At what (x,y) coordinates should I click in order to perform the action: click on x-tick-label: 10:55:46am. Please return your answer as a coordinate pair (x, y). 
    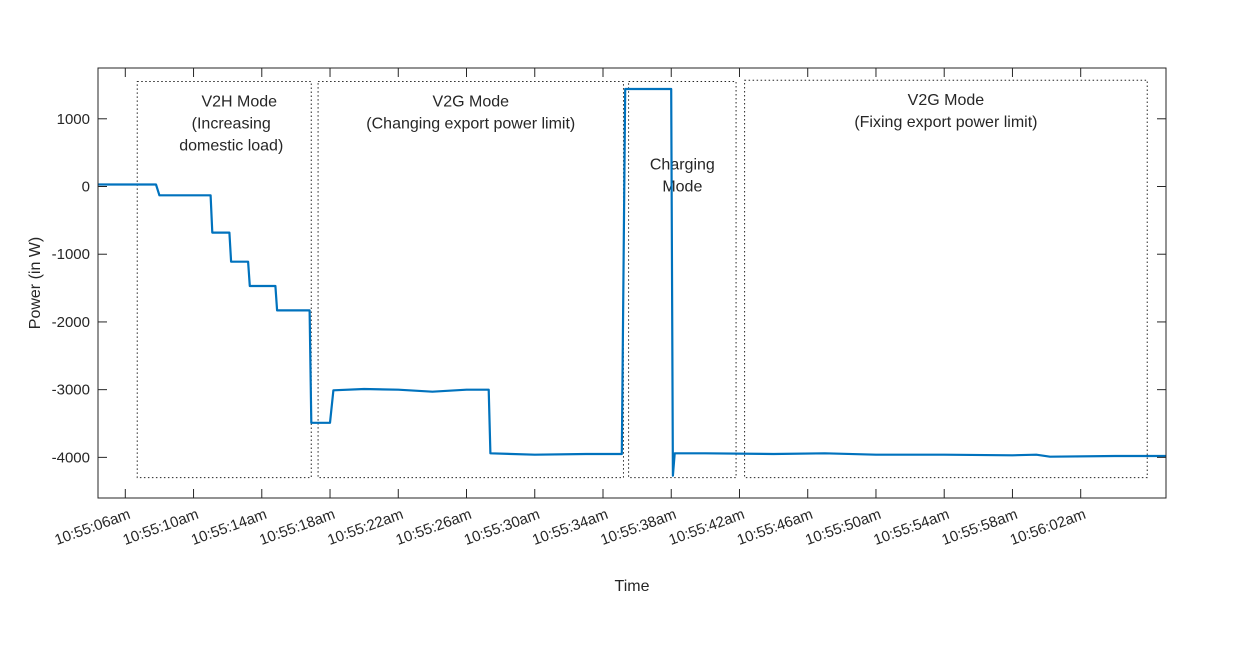
    Looking at the image, I should click on (775, 527).